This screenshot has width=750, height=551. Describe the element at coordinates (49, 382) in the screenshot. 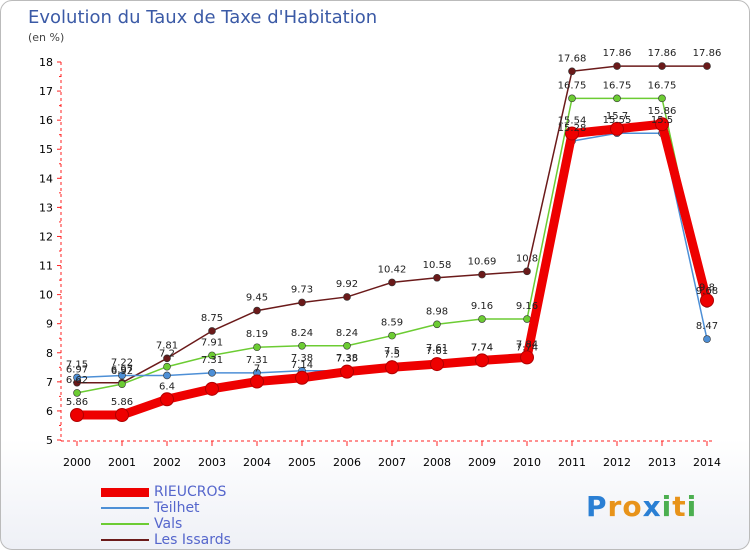

I see `y-tick-label: 7` at that location.